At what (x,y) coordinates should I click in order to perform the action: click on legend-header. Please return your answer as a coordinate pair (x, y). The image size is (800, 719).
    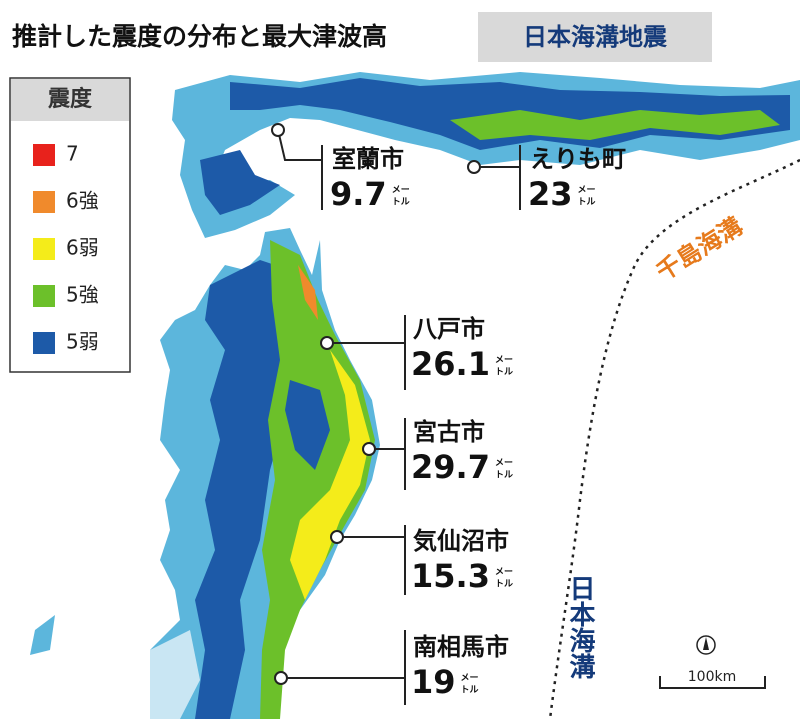
    Looking at the image, I should click on (70, 100).